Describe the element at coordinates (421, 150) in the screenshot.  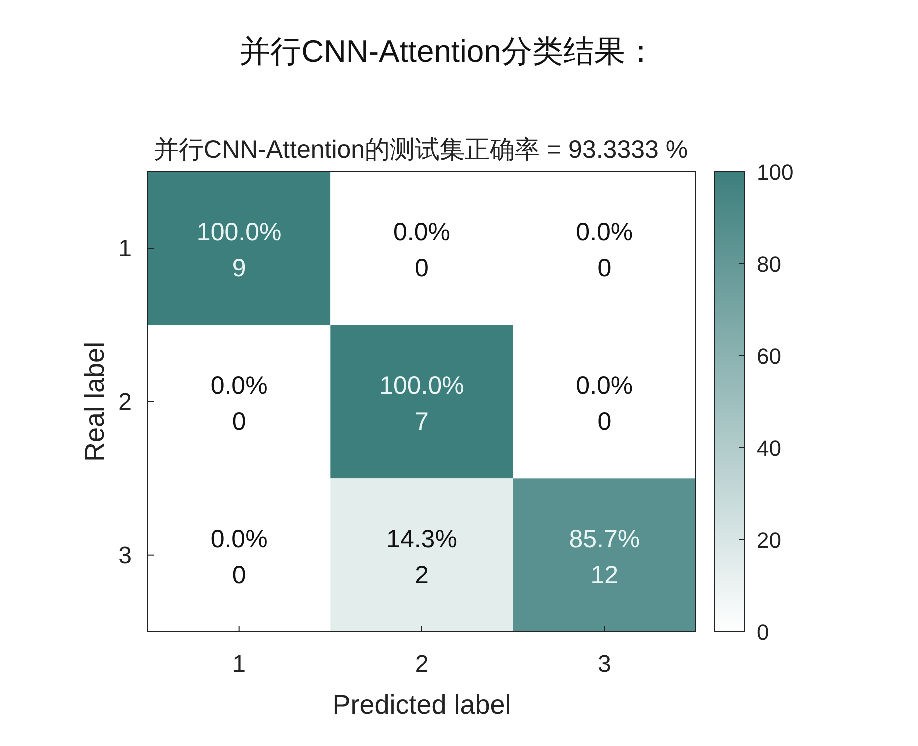
I see `chart-subtitle: 并行CNN-Attention的测试集正确率 = 93.3333 %` at that location.